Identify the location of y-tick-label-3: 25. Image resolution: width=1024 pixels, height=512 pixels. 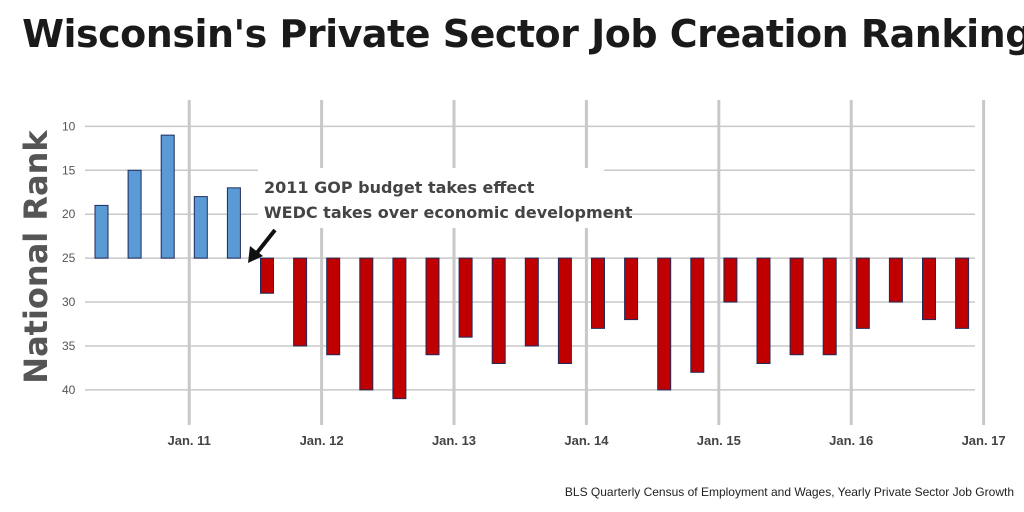
(69, 258).